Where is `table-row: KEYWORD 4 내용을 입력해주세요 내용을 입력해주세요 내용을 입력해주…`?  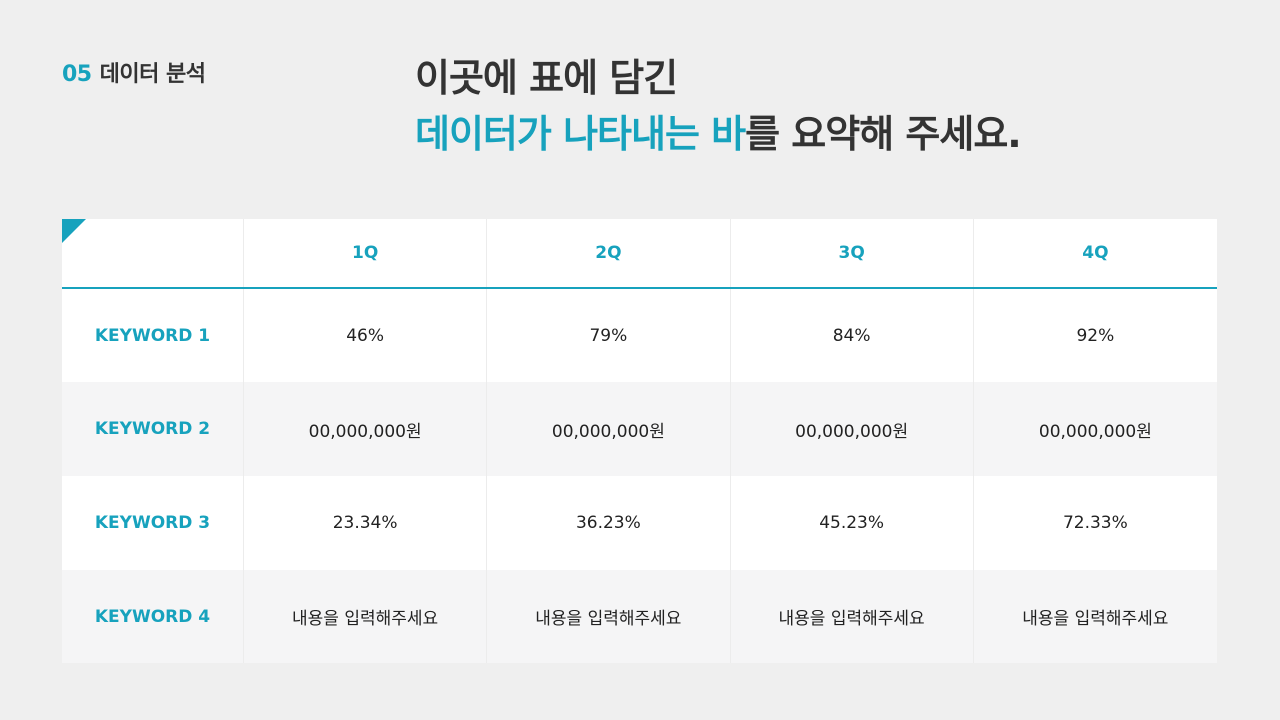 table-row: KEYWORD 4 내용을 입력해주세요 내용을 입력해주세요 내용을 입력해주… is located at coordinates (639, 616).